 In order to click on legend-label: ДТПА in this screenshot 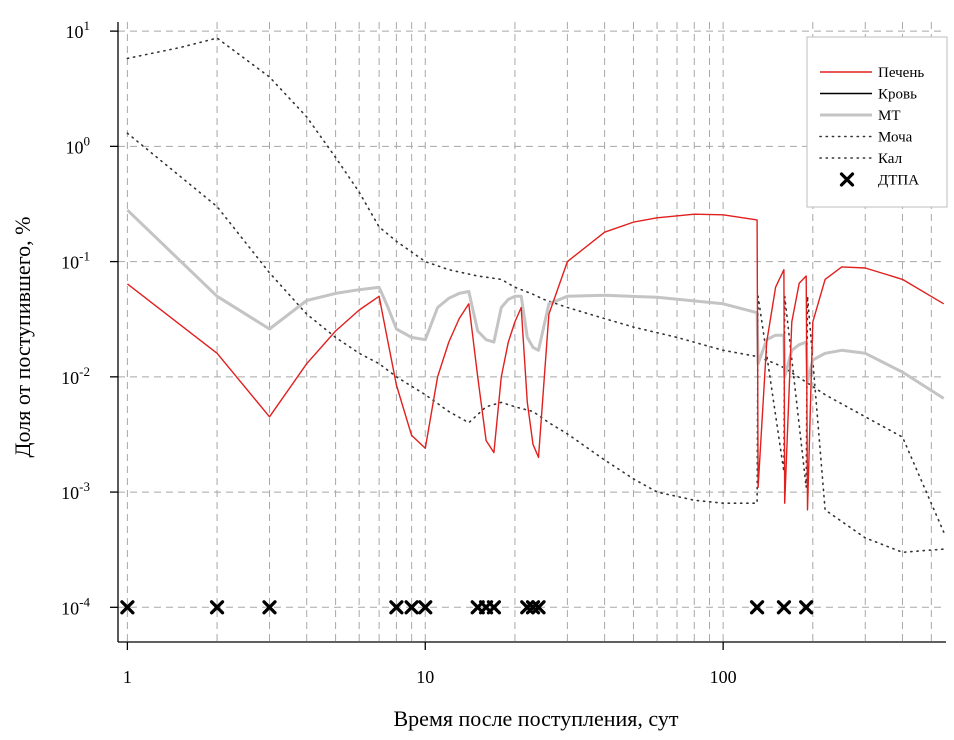, I will do `click(898, 181)`.